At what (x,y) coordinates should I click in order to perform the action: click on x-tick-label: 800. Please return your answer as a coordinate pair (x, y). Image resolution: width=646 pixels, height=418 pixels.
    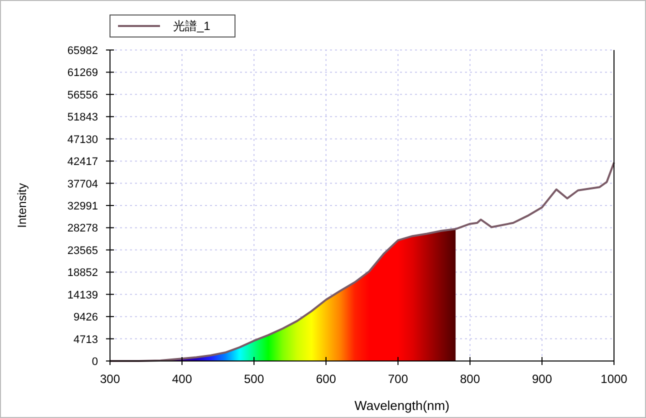
    Looking at the image, I should click on (470, 379).